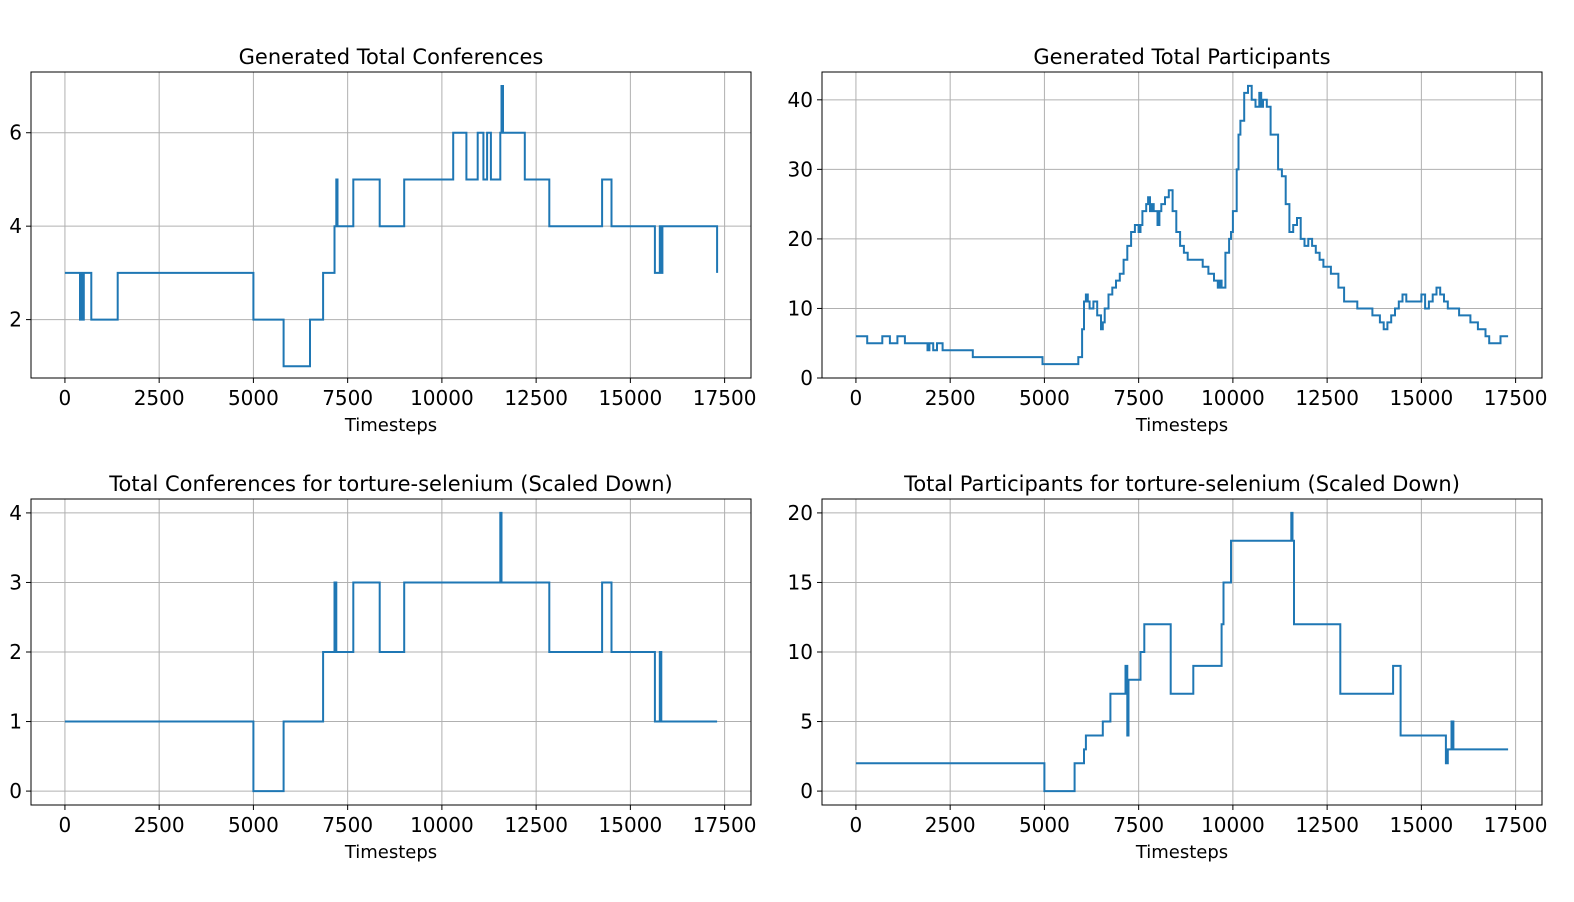 The height and width of the screenshot is (902, 1574). Describe the element at coordinates (800, 582) in the screenshot. I see `y-tick-label: 15` at that location.